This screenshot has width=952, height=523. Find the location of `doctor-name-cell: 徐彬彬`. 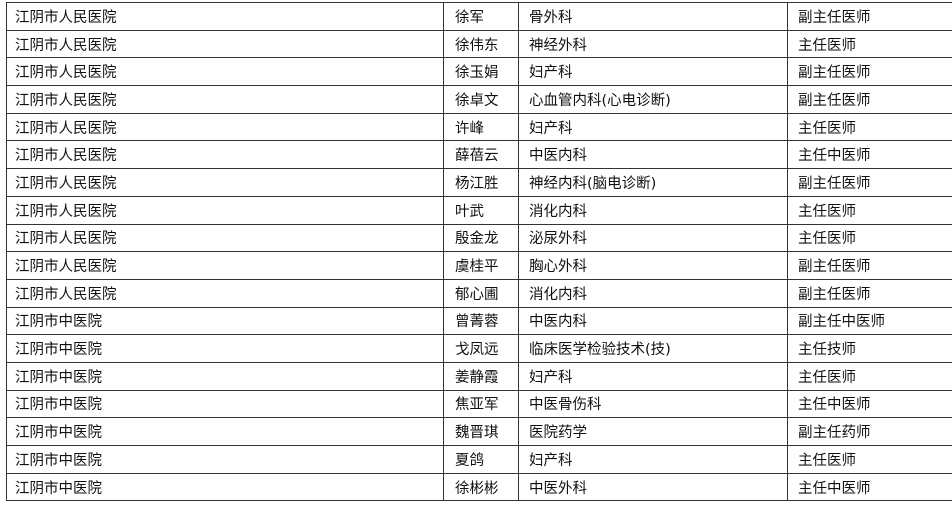

doctor-name-cell: 徐彬彬 is located at coordinates (481, 487).